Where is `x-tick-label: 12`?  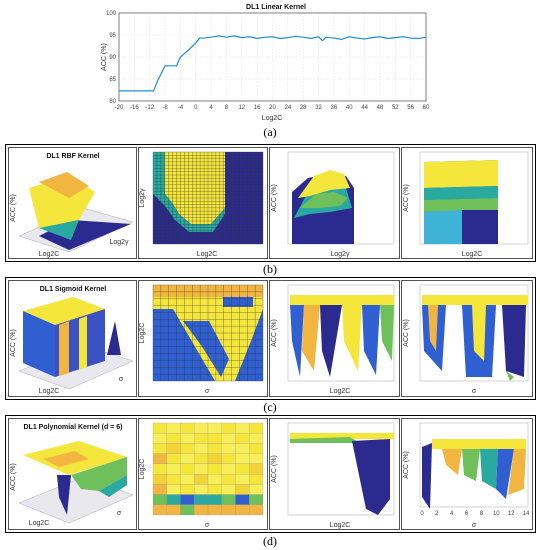 x-tick-label: 12 is located at coordinates (511, 514).